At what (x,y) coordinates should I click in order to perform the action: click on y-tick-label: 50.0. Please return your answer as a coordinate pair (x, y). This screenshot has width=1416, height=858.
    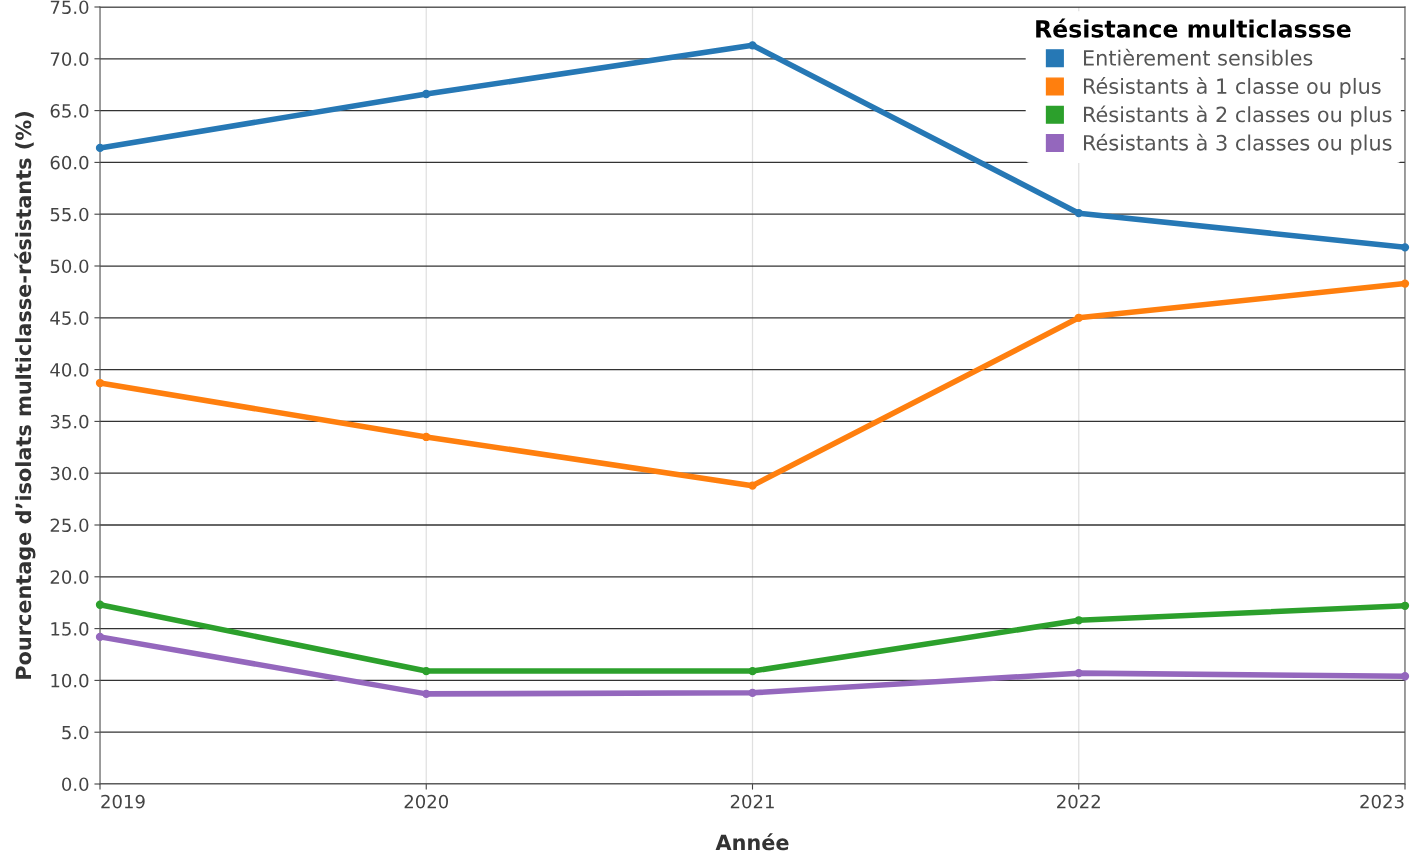
    Looking at the image, I should click on (69, 266).